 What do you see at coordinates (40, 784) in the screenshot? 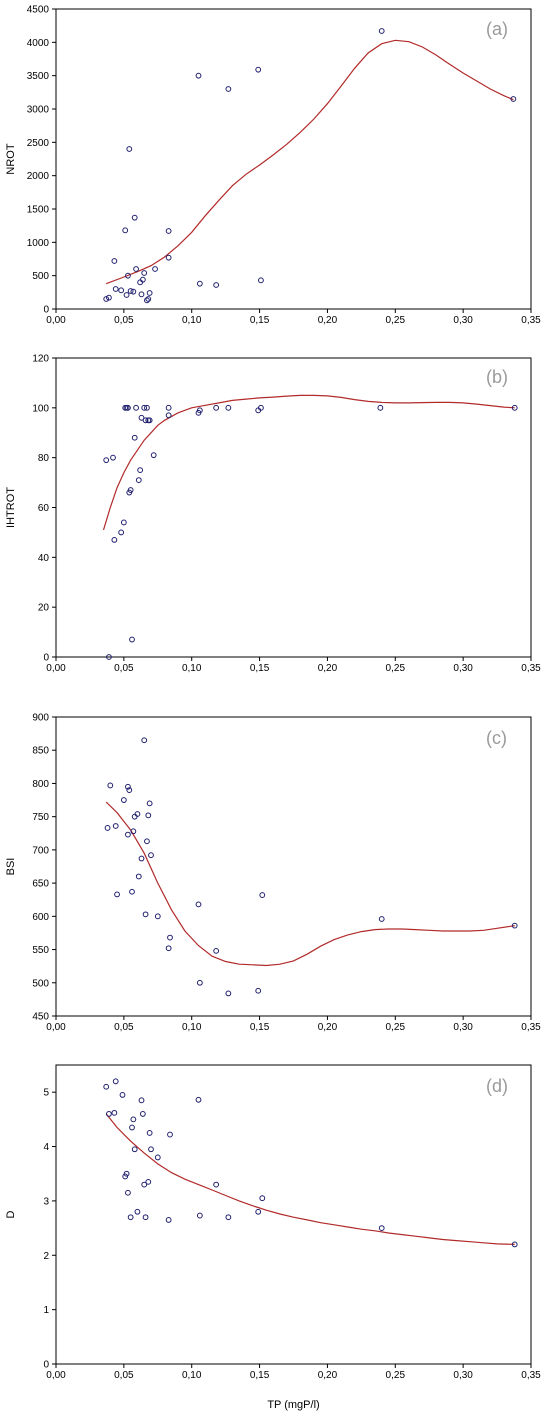
I see `y-tick-label: 800` at bounding box center [40, 784].